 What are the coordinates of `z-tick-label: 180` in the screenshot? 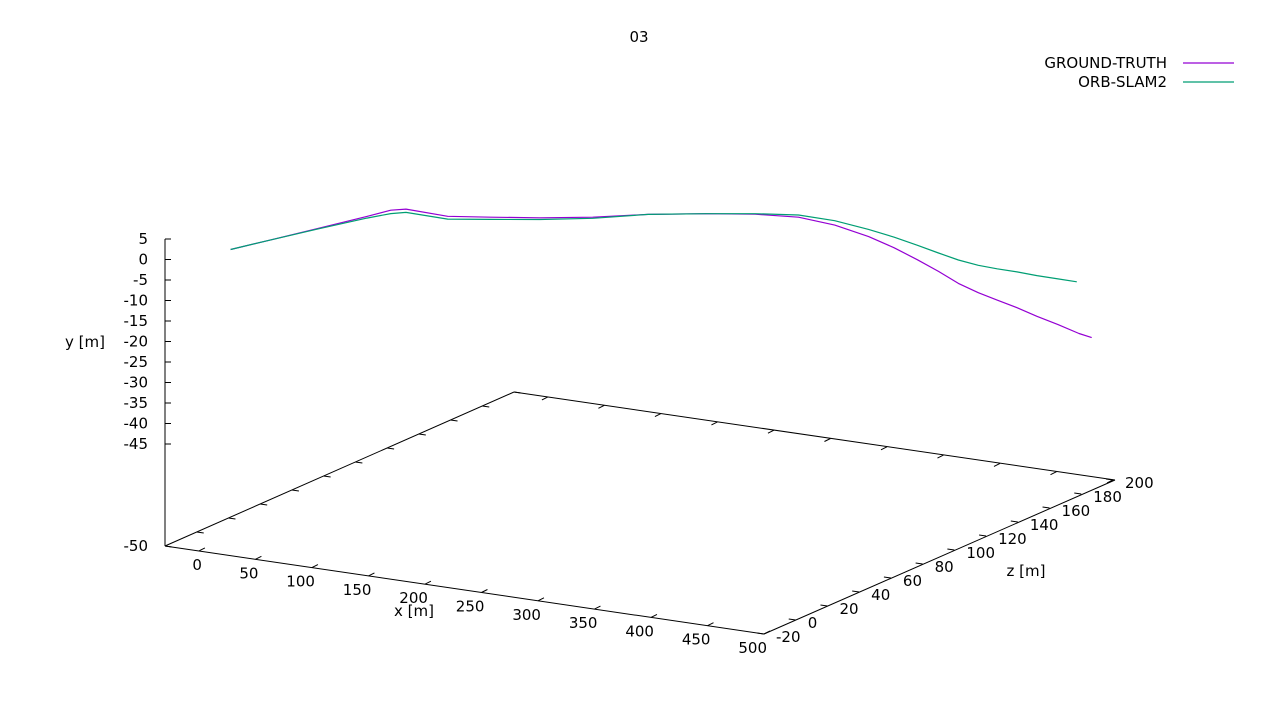 It's located at (1107, 497).